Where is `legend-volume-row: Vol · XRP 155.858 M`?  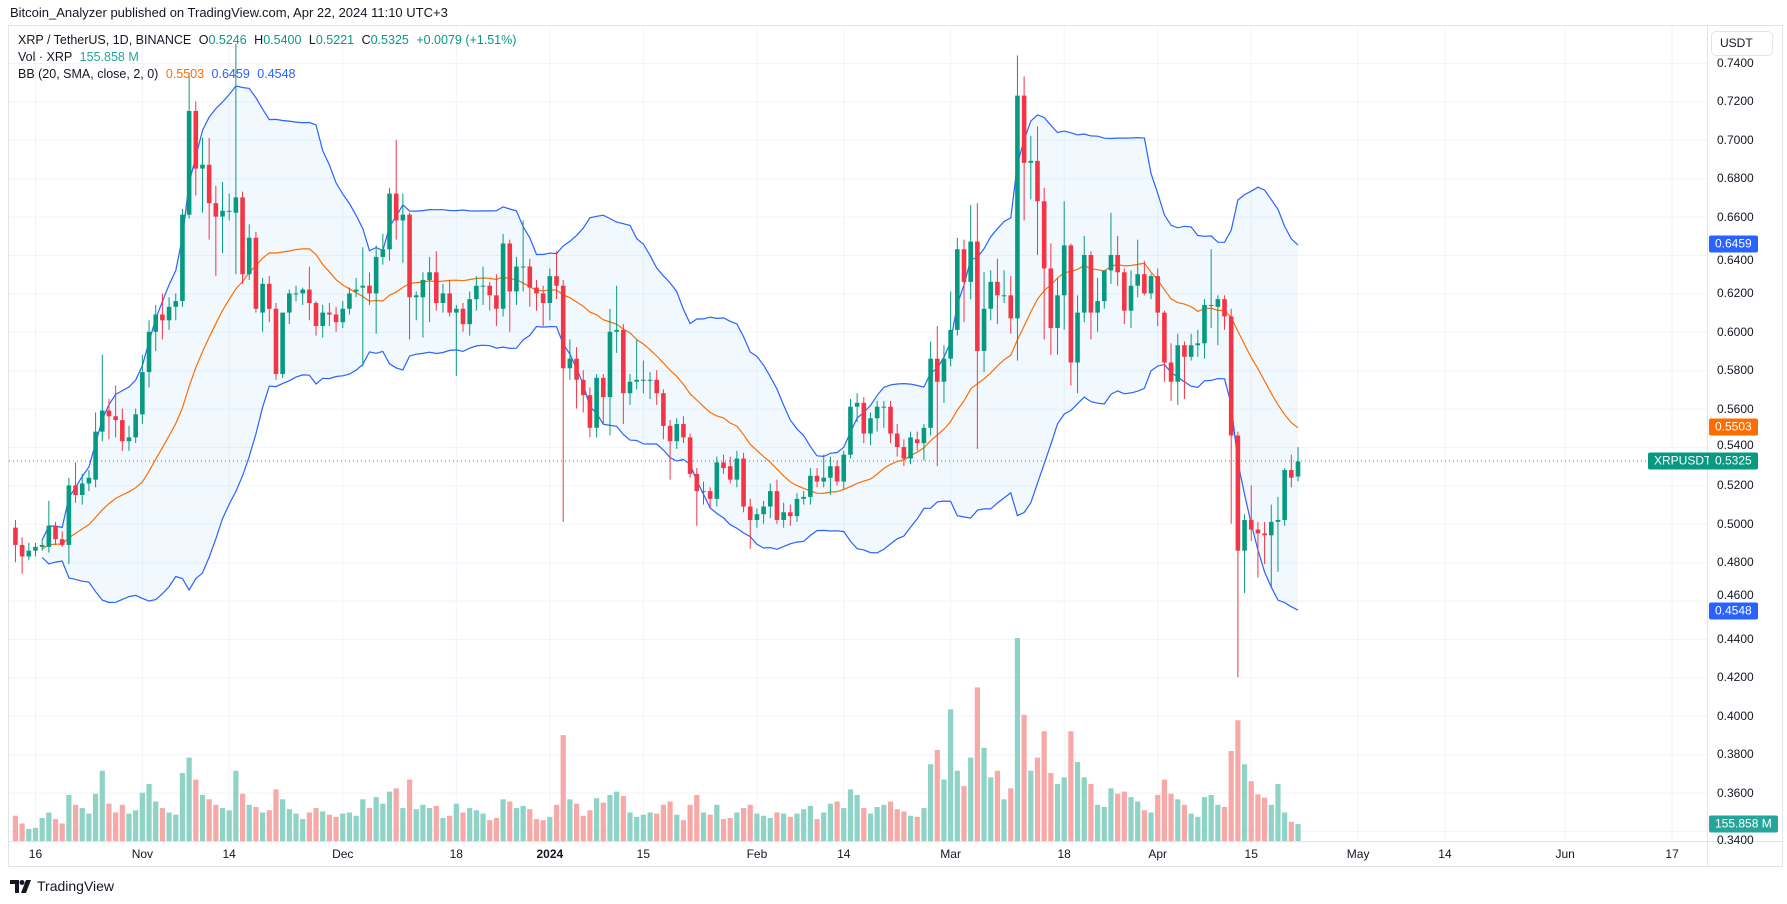
legend-volume-row: Vol · XRP 155.858 M is located at coordinates (80, 57).